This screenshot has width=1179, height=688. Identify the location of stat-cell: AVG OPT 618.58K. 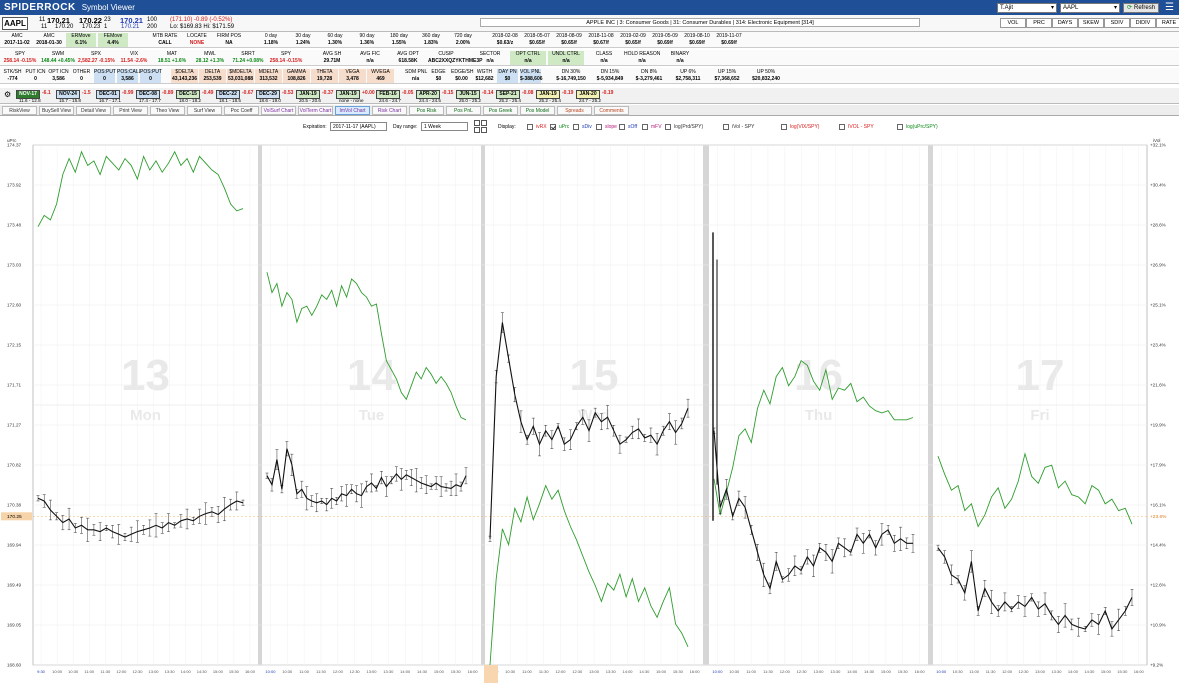
(408, 58).